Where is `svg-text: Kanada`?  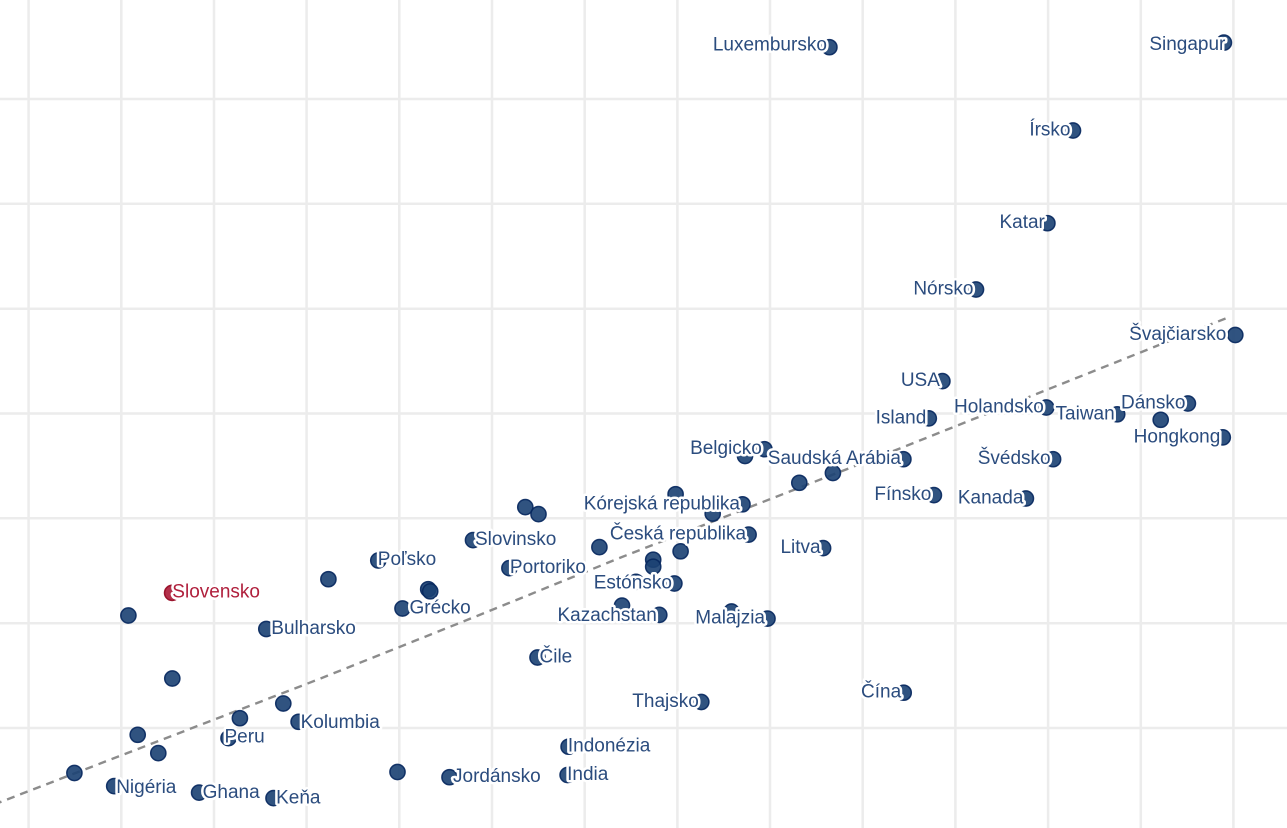 svg-text: Kanada is located at coordinates (991, 498).